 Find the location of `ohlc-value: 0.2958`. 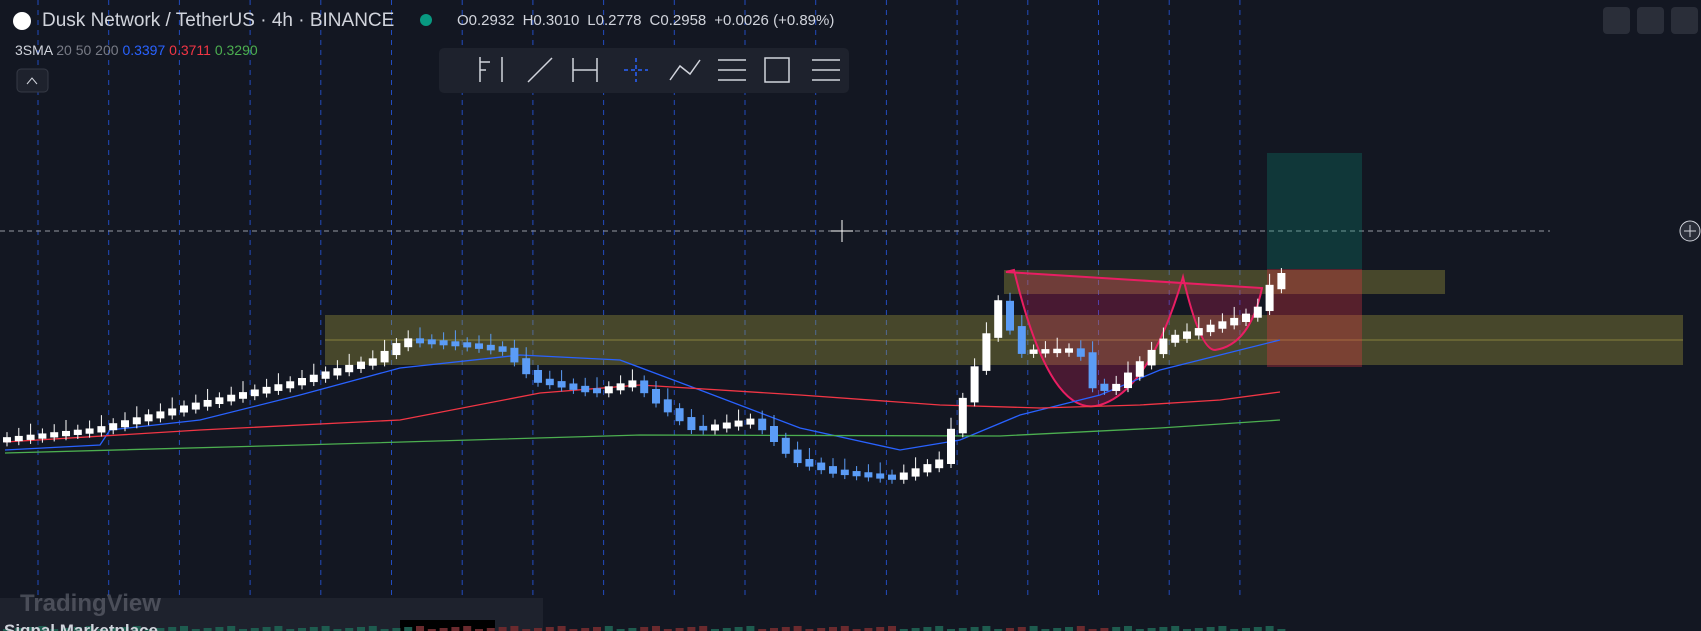

ohlc-value: 0.2958 is located at coordinates (683, 20).